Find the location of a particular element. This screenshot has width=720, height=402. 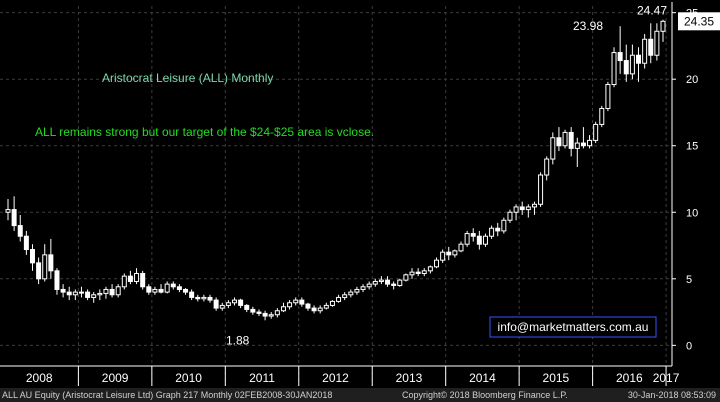

footer-copyright: Copyright© 2018 Bloomberg Finance L.P. is located at coordinates (485, 395).